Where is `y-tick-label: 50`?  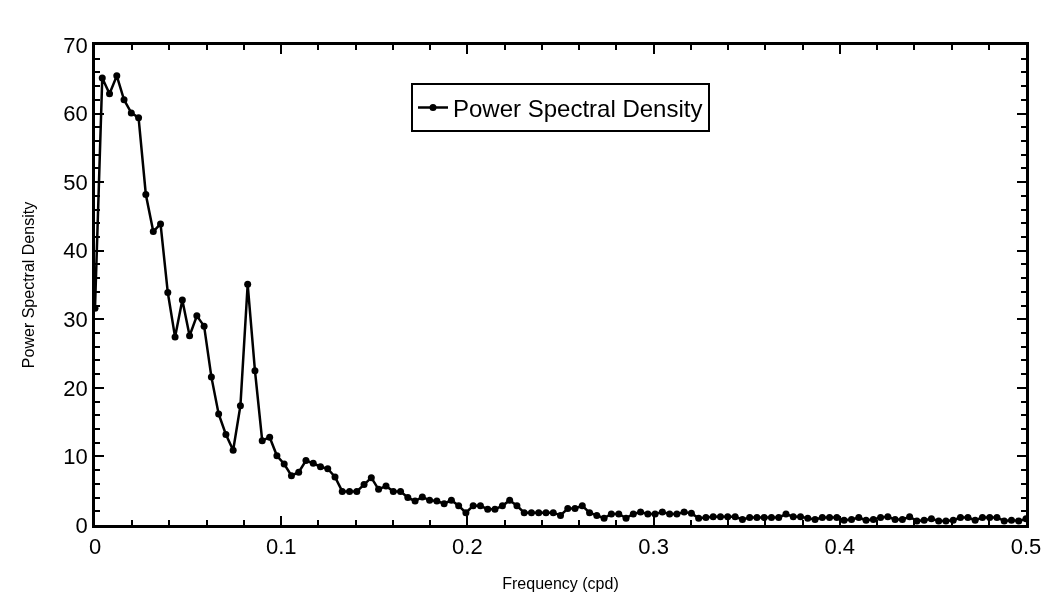 y-tick-label: 50 is located at coordinates (75, 182).